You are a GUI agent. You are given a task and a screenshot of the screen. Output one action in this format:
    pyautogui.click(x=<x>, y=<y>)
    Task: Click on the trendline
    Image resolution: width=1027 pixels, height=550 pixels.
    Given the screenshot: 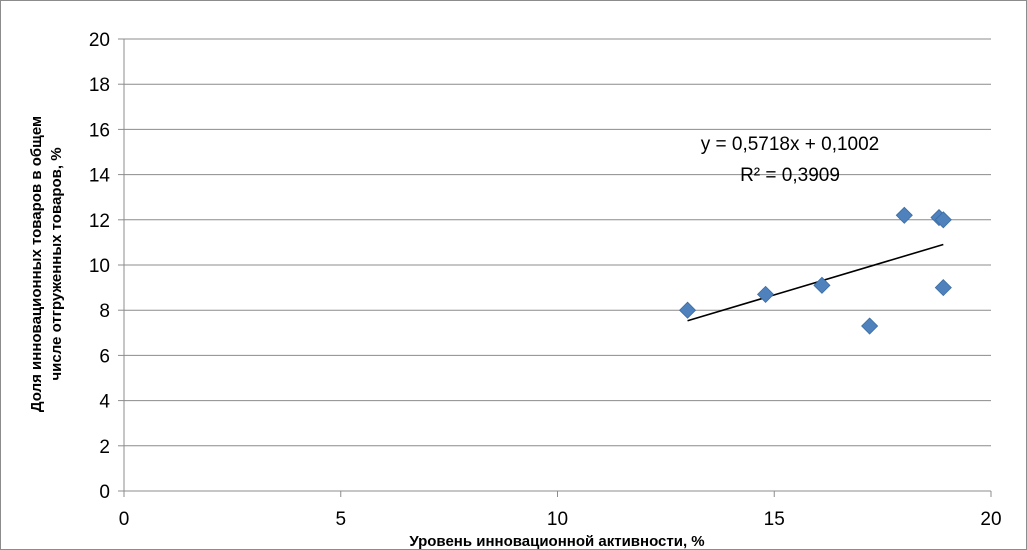 What is the action you would take?
    pyautogui.click(x=815, y=282)
    